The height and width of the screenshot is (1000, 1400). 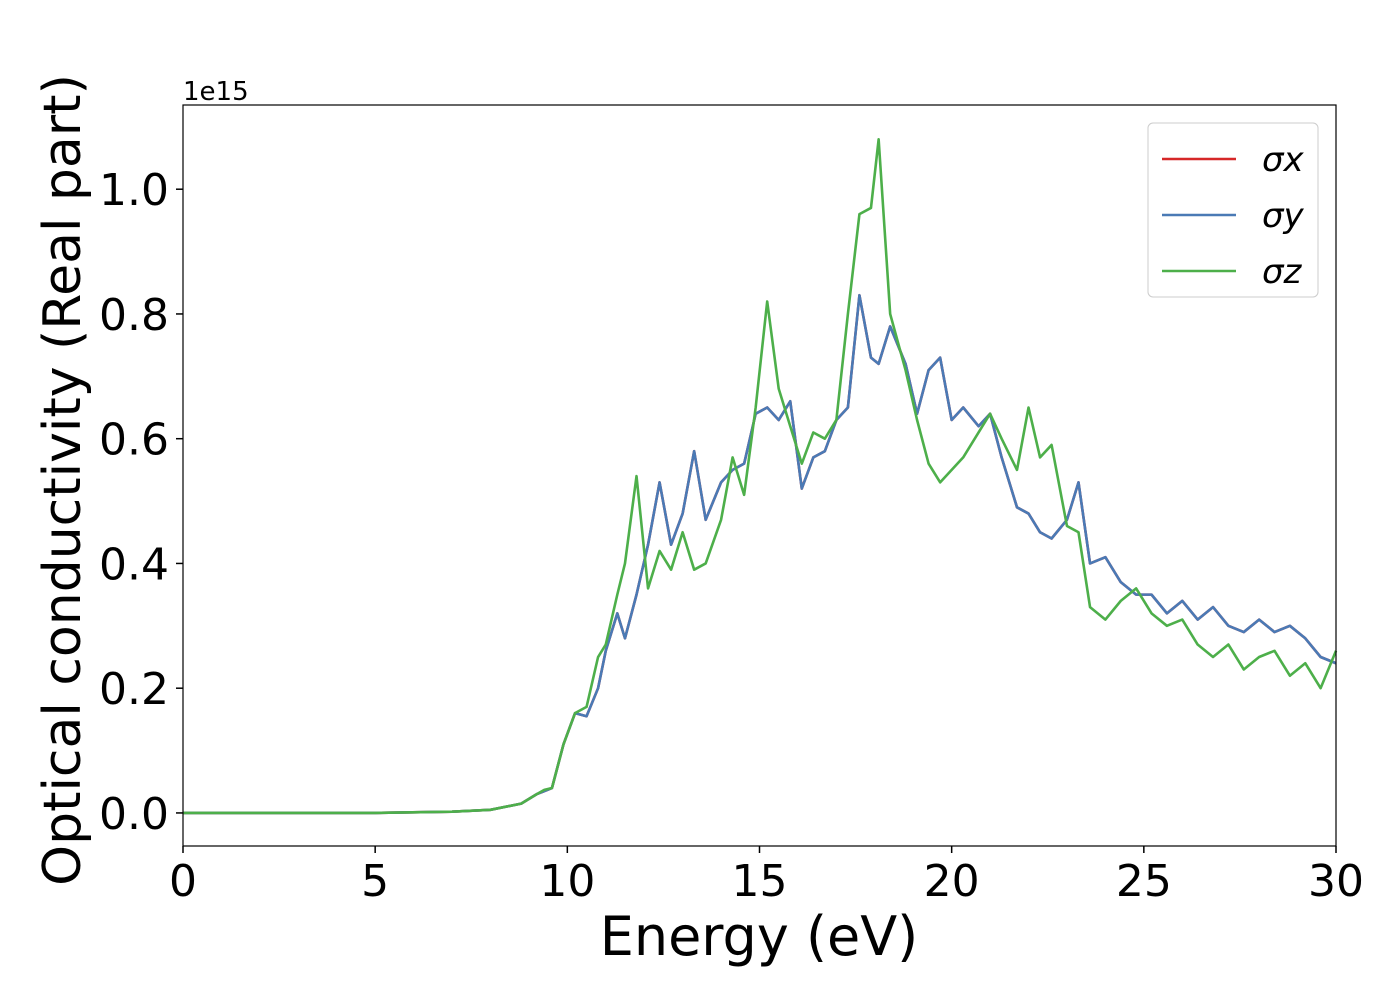 What do you see at coordinates (134, 190) in the screenshot?
I see `y-tick-label: 1.0` at bounding box center [134, 190].